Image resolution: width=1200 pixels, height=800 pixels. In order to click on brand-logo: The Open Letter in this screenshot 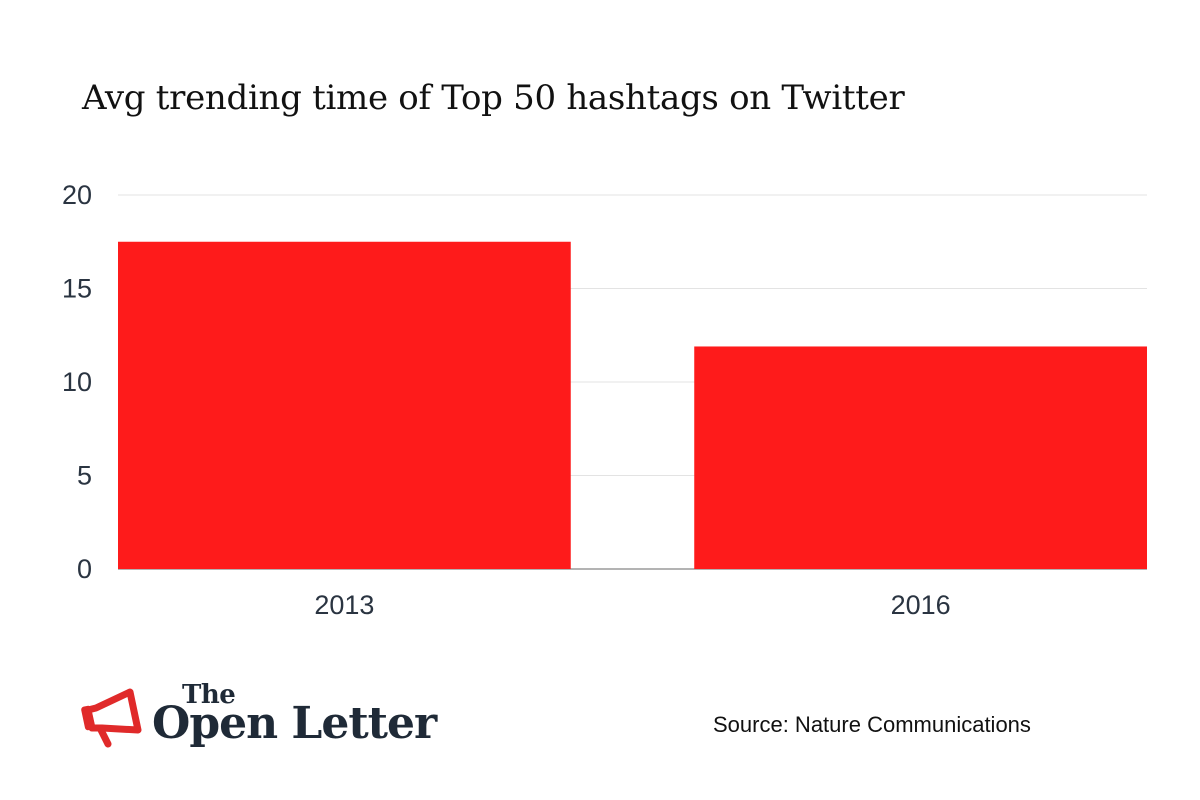, I will do `click(260, 720)`.